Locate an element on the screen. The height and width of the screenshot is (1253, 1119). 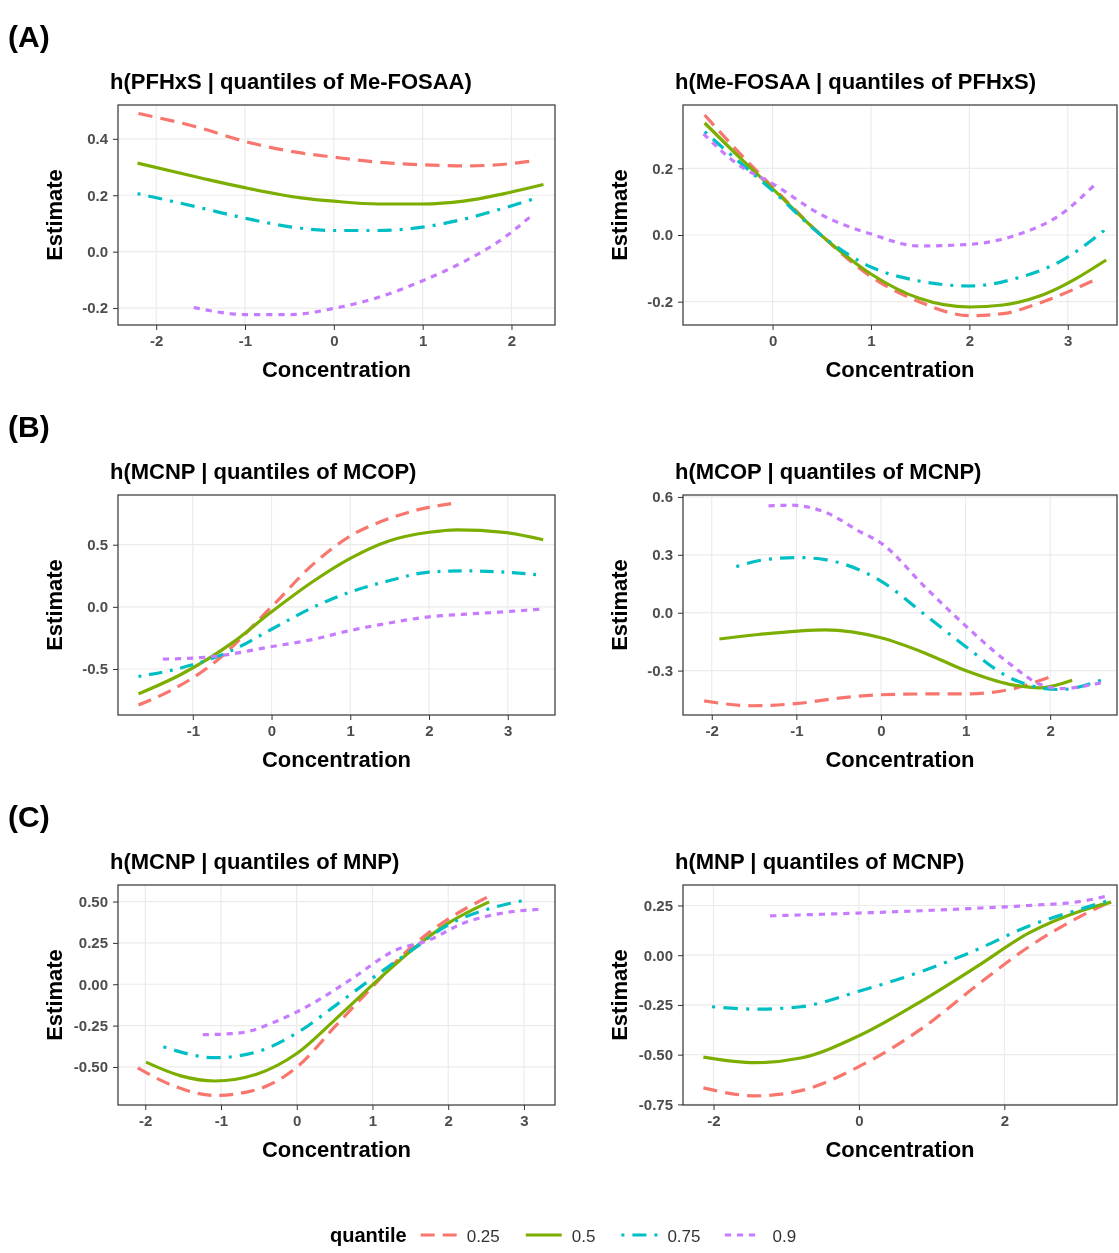
y-tick-label: -0.3 is located at coordinates (660, 670).